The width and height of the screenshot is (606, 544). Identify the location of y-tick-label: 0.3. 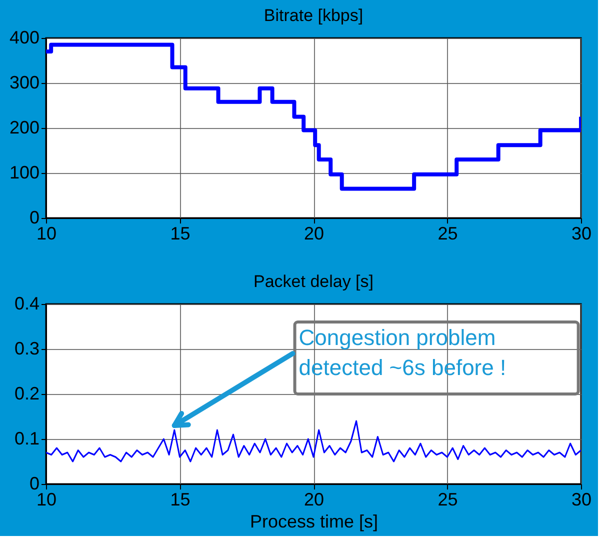
(27, 348).